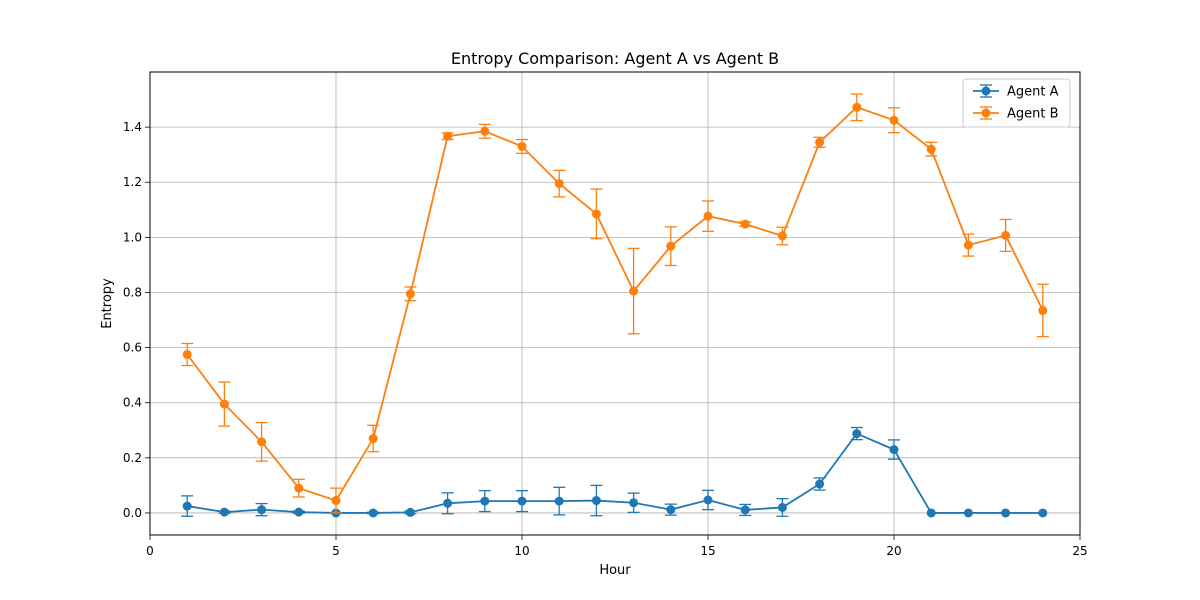 This screenshot has width=1200, height=600. I want to click on y-tick-label: 0.8, so click(132, 292).